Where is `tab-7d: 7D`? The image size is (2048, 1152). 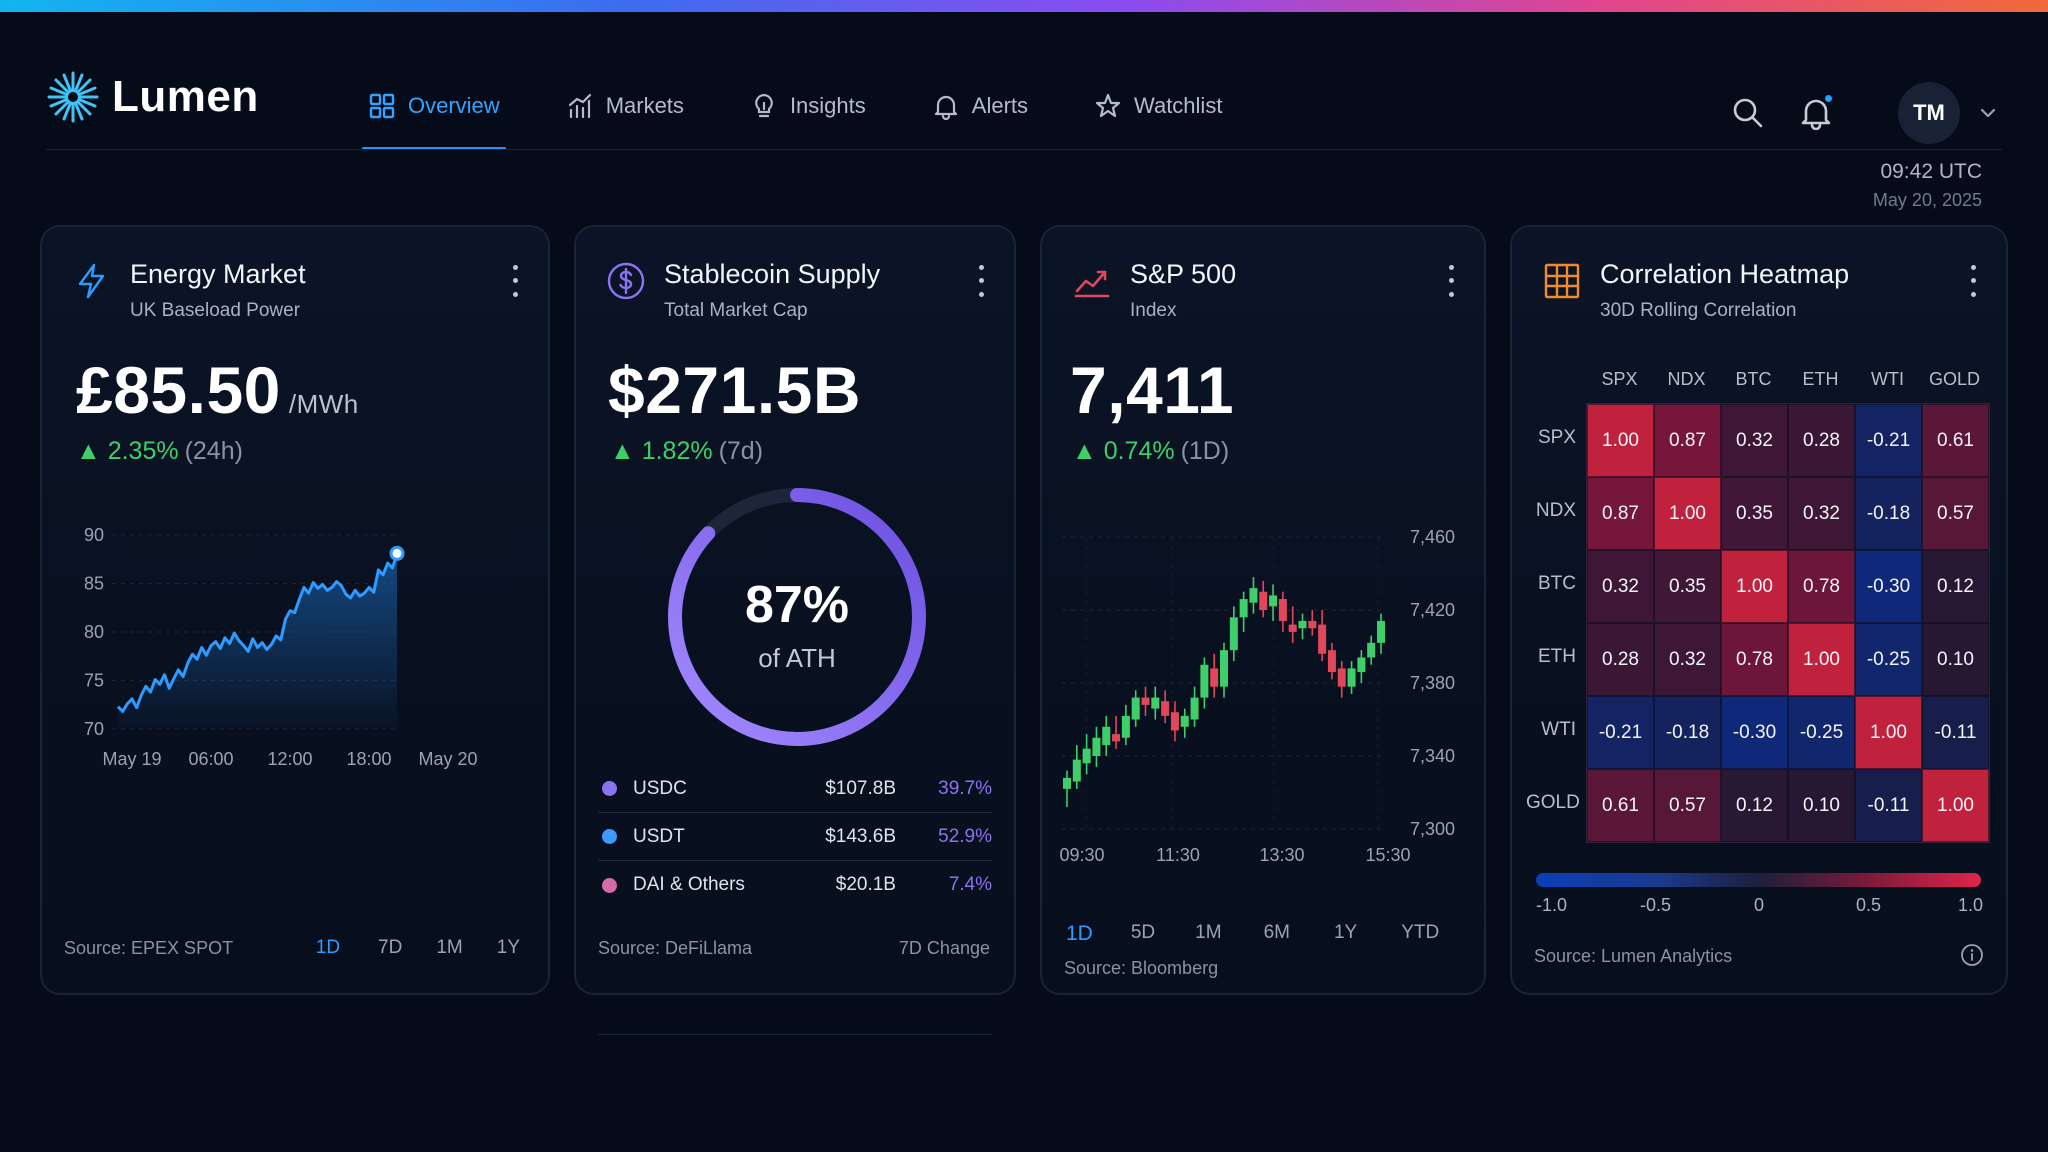
tab-7d: 7D is located at coordinates (390, 947).